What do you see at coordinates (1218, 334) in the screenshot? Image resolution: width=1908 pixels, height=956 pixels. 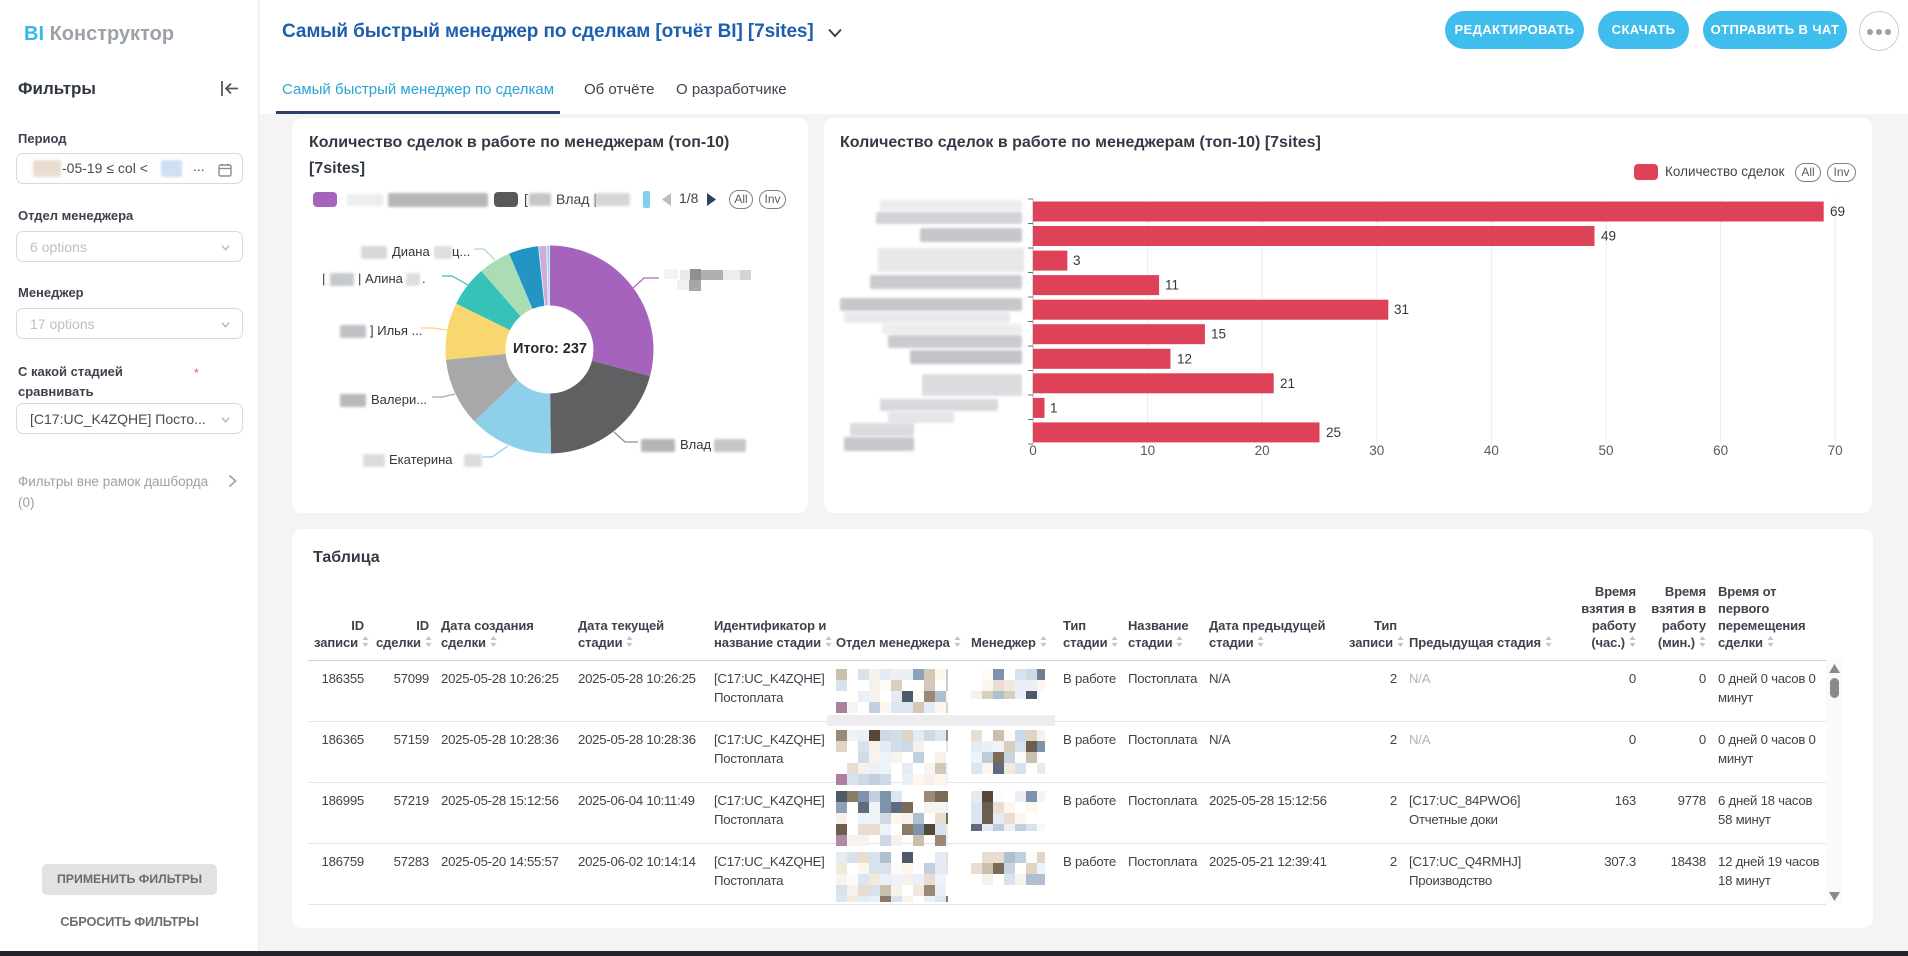 I see `svg-text: 15` at bounding box center [1218, 334].